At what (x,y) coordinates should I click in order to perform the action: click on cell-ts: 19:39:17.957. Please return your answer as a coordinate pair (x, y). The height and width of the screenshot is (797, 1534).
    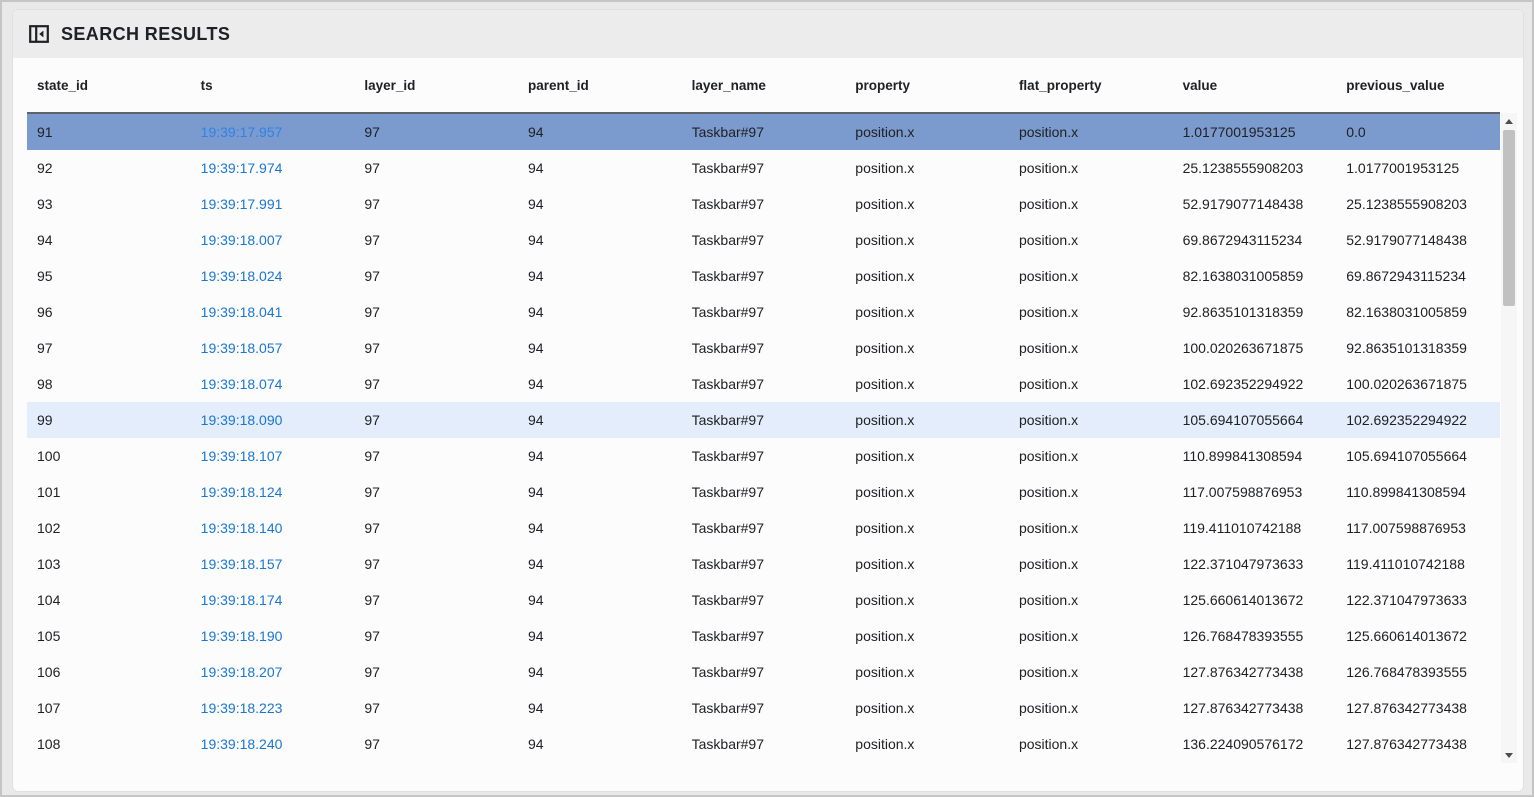
    Looking at the image, I should click on (273, 131).